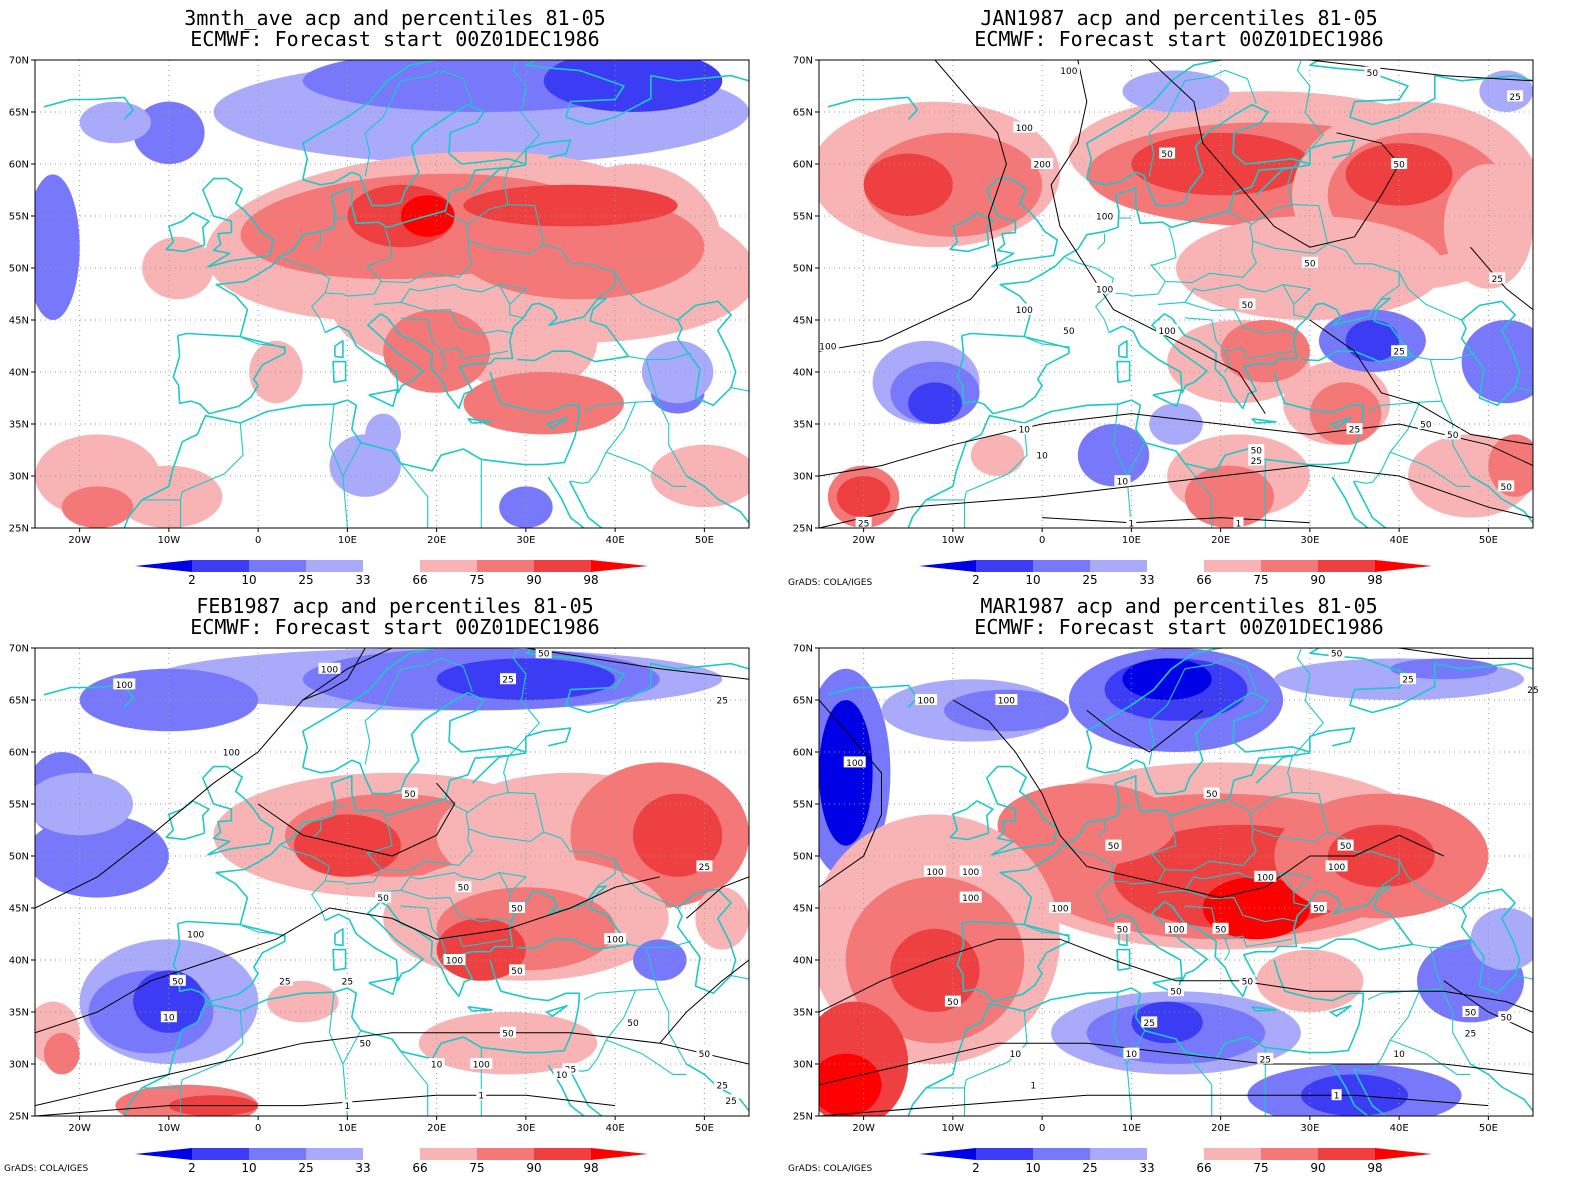 The width and height of the screenshot is (1596, 1196). Describe the element at coordinates (1179, 18) in the screenshot. I see `panel-title: JAN1987 acp and percentiles 81-05` at that location.